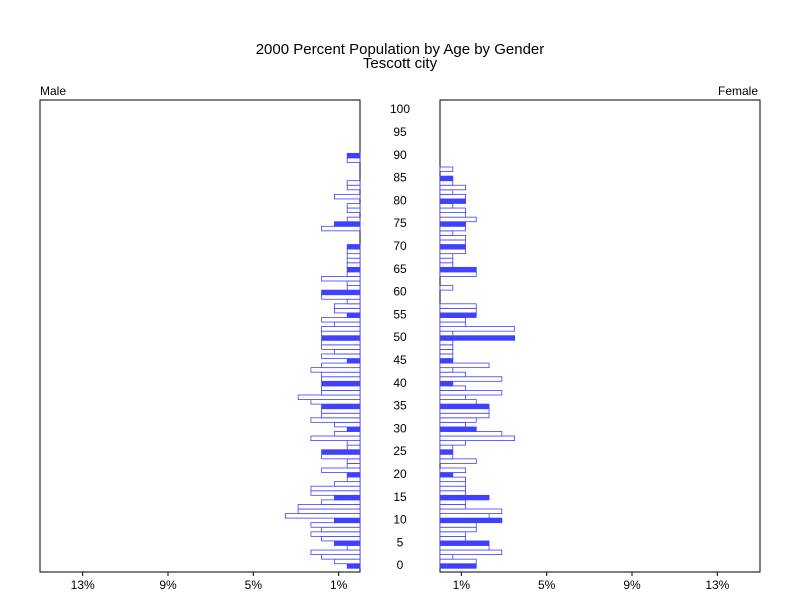 The image size is (800, 605). What do you see at coordinates (738, 91) in the screenshot?
I see `panel-label: Female` at bounding box center [738, 91].